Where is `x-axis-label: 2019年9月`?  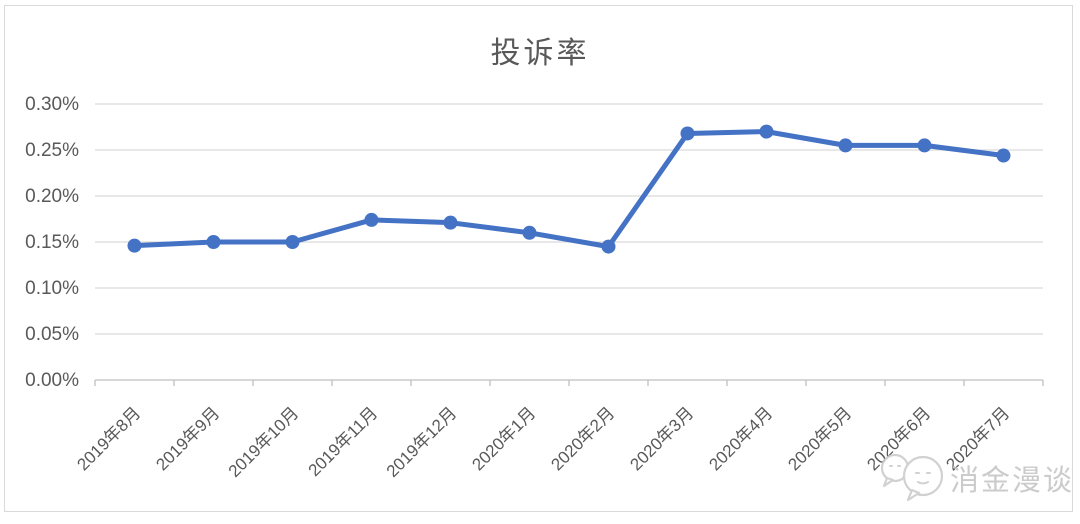 x-axis-label: 2019年9月 is located at coordinates (187, 438).